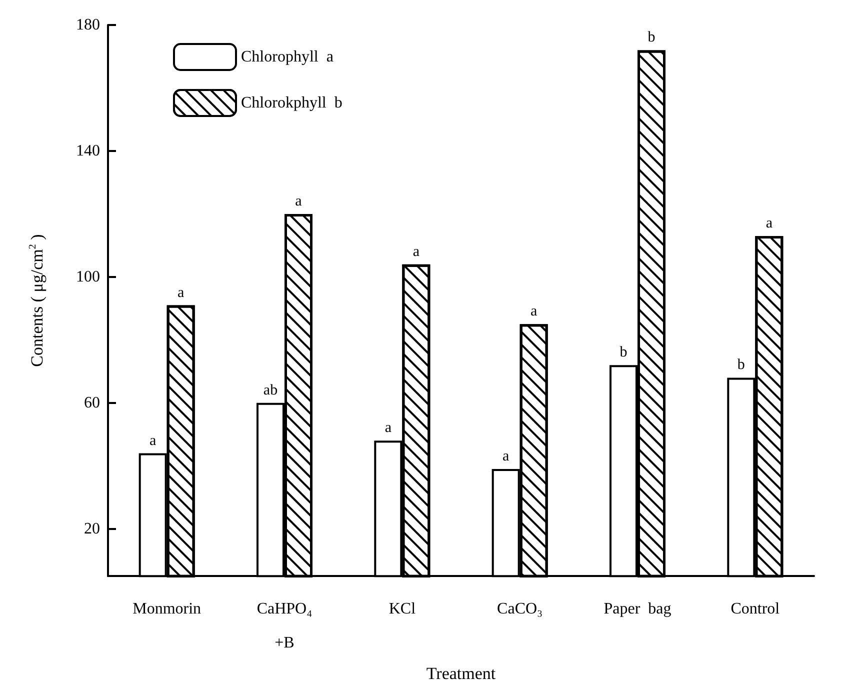  I want to click on legend-label: Chlorokphyll b, so click(291, 103).